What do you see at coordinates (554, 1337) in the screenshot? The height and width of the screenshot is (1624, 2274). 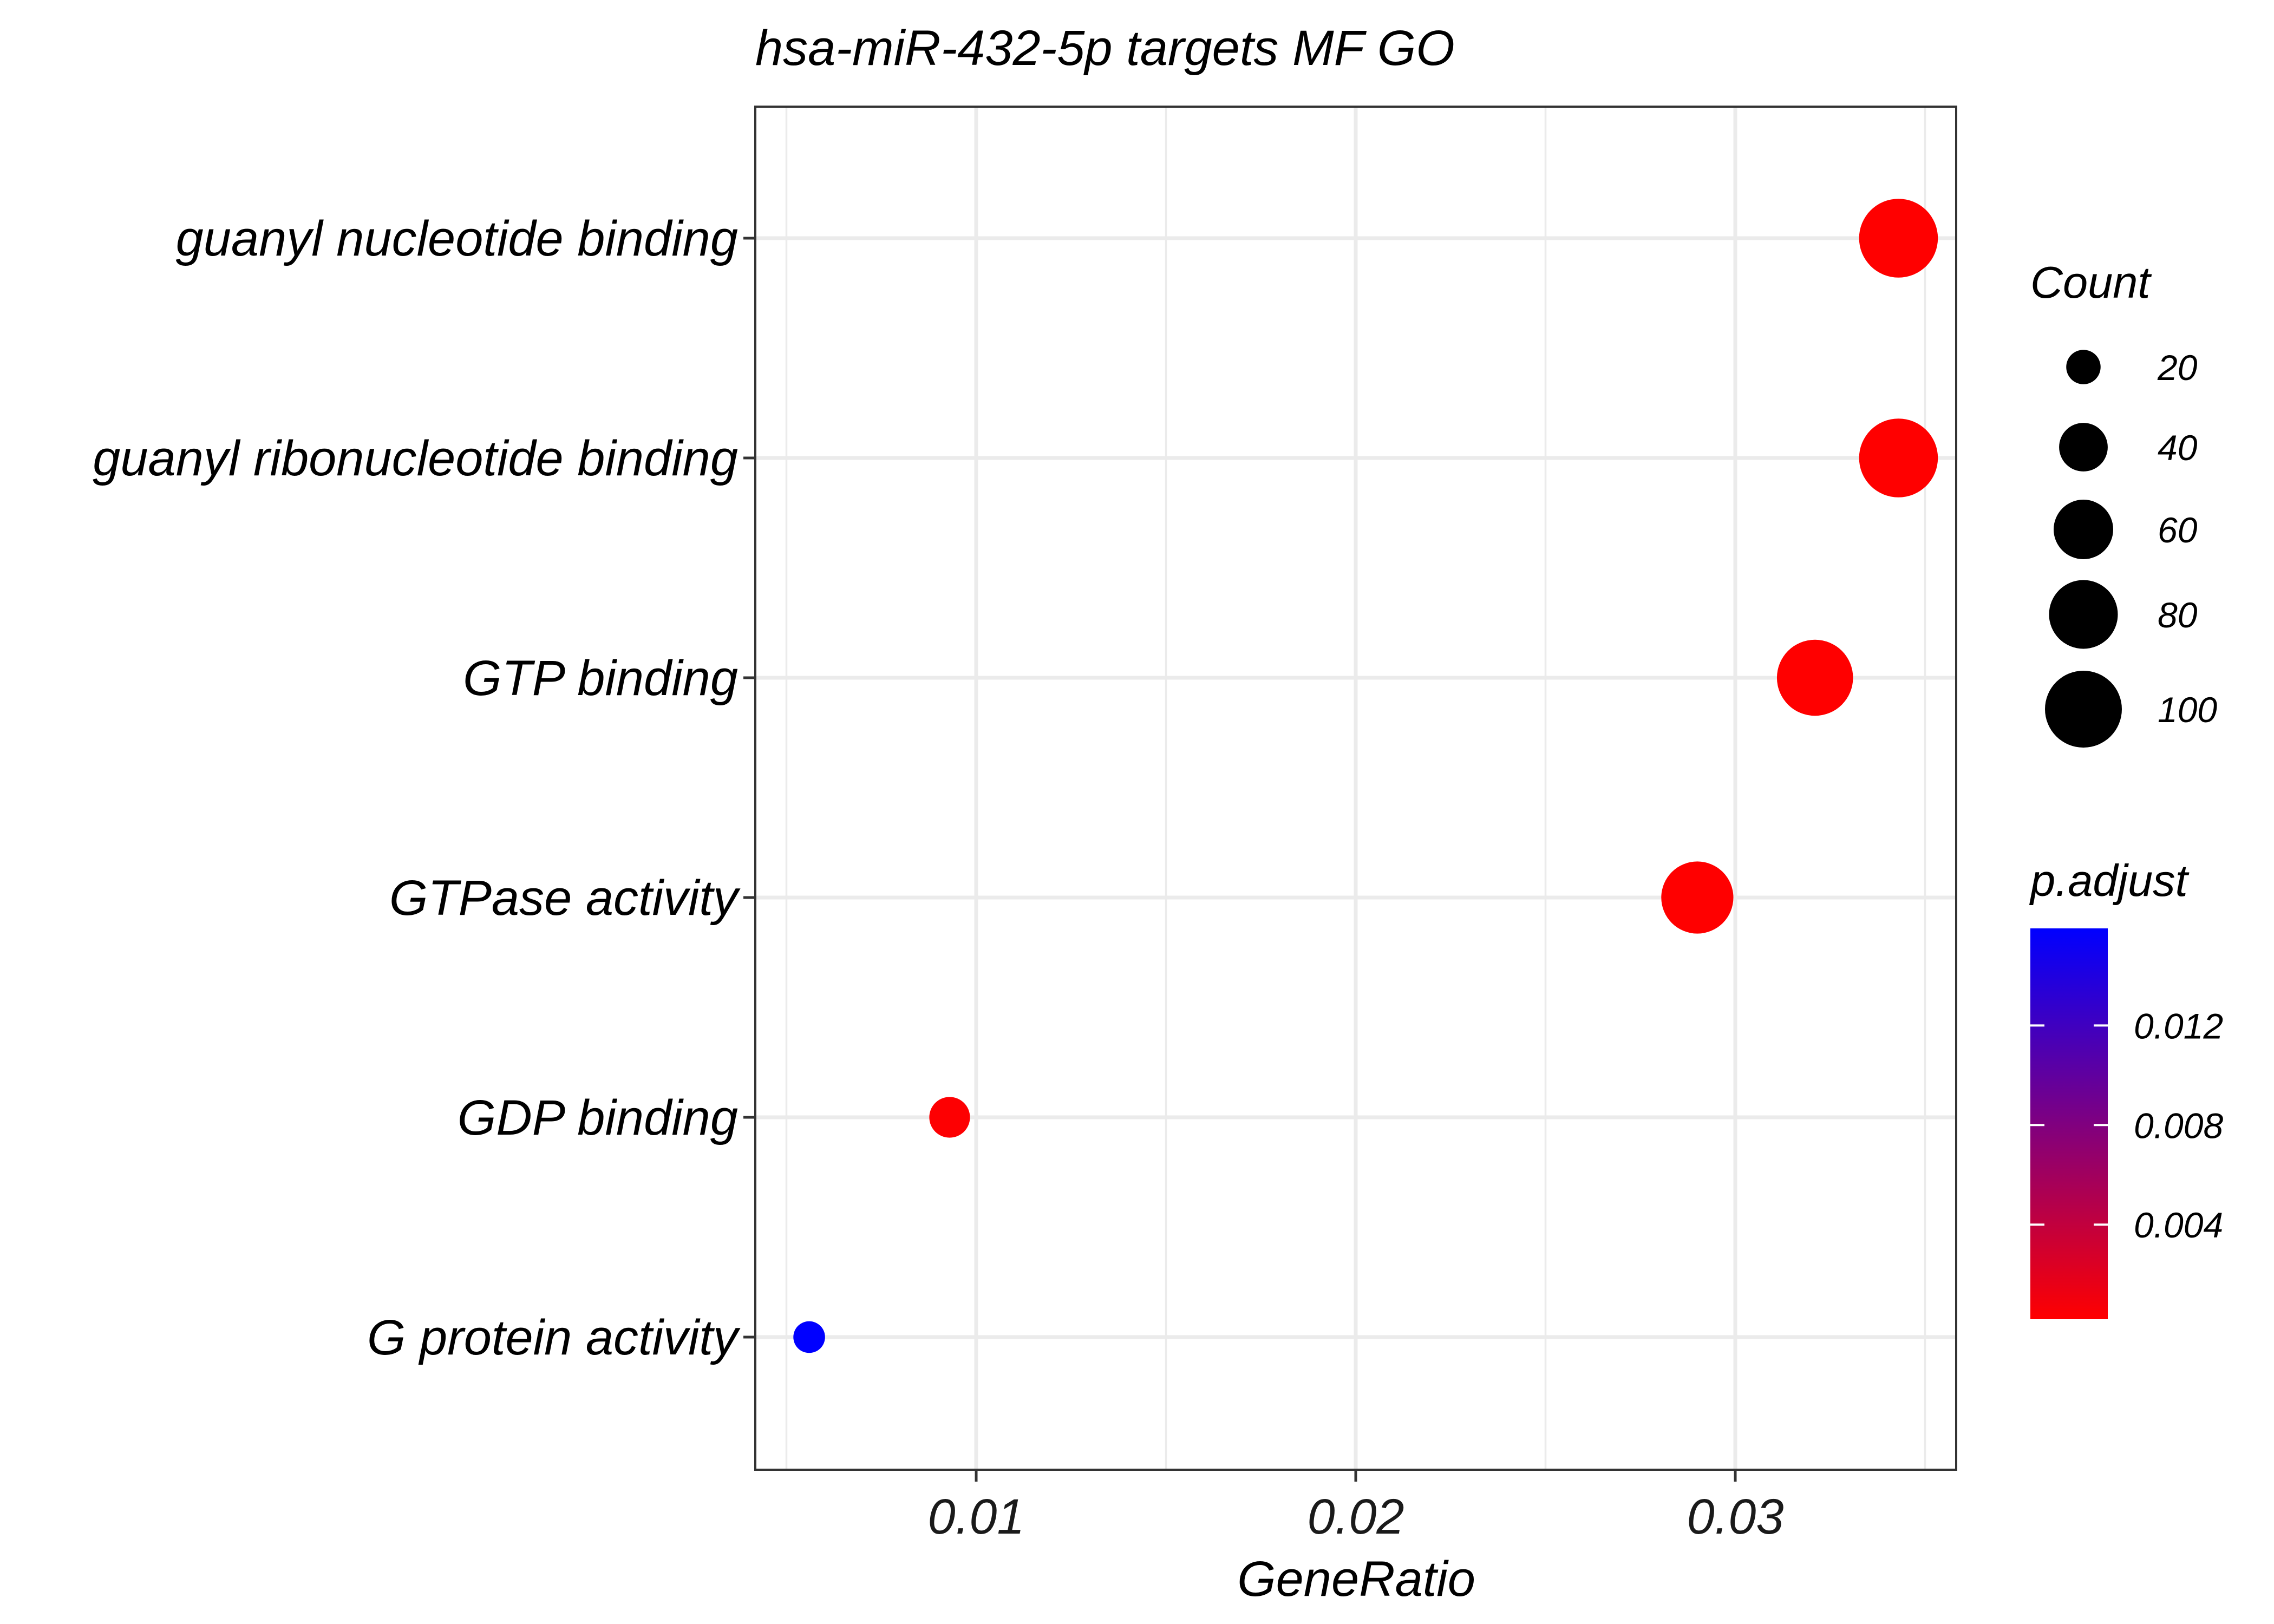 I see `y-tick-label: G protein activity` at bounding box center [554, 1337].